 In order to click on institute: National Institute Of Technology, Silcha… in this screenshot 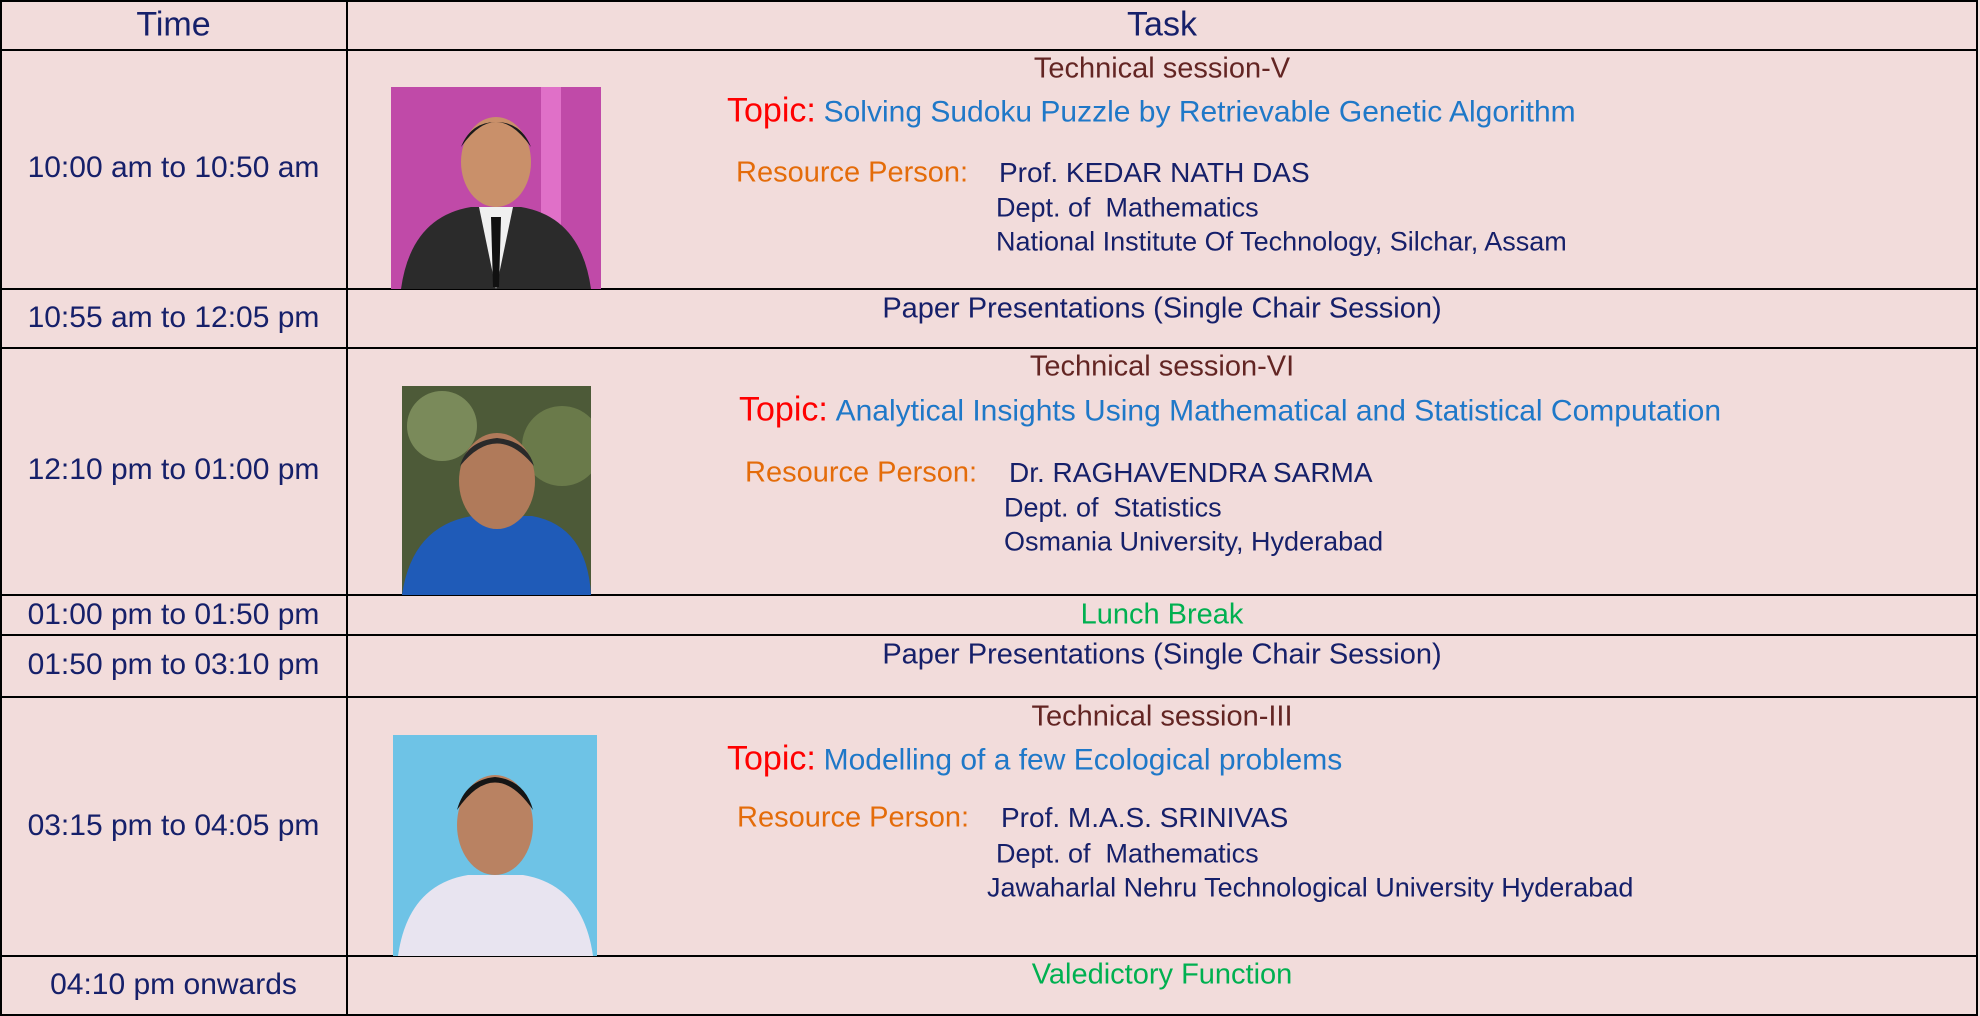, I will do `click(1281, 241)`.